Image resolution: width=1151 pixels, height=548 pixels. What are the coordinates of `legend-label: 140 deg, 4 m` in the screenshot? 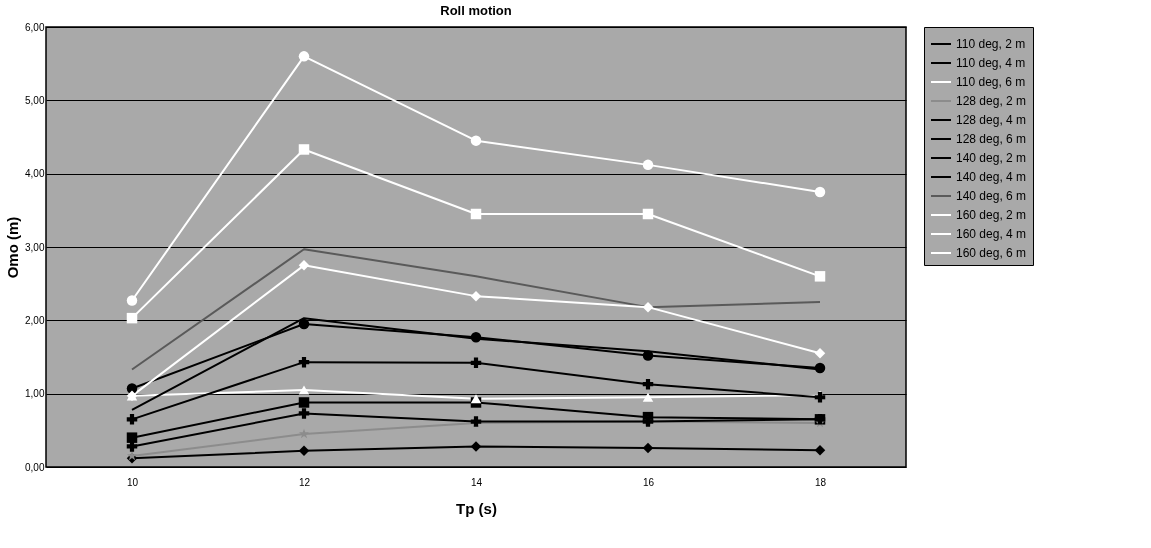 It's located at (991, 177).